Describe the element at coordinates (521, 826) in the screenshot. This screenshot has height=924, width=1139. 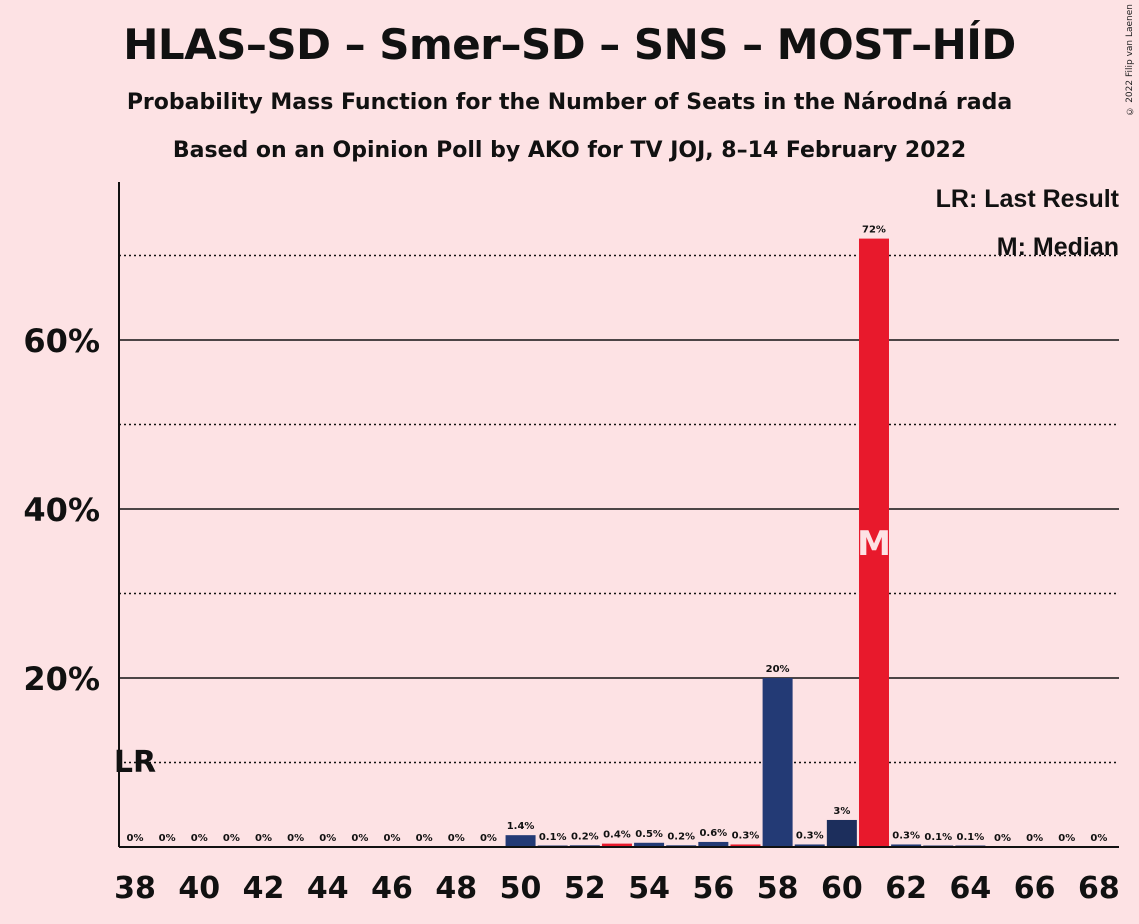
I see `bar-value-label: 1.4%` at that location.